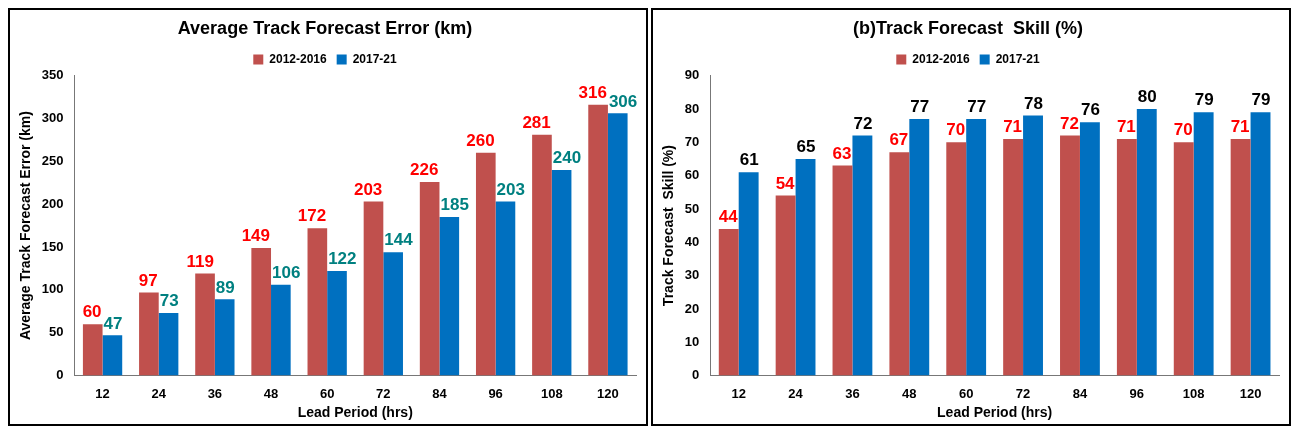  I want to click on y-tick-label: 20, so click(692, 308).